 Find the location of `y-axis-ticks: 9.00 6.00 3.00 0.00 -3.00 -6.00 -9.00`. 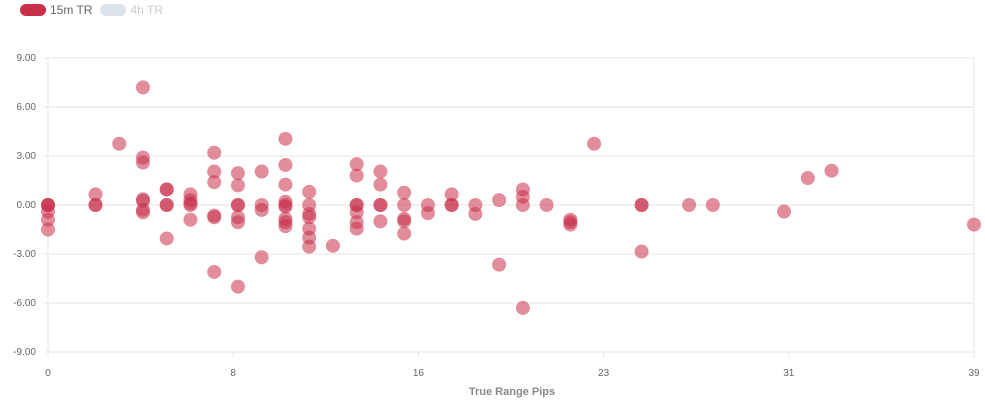

y-axis-ticks: 9.00 6.00 3.00 0.00 -3.00 -6.00 -9.00 is located at coordinates (24, 205).